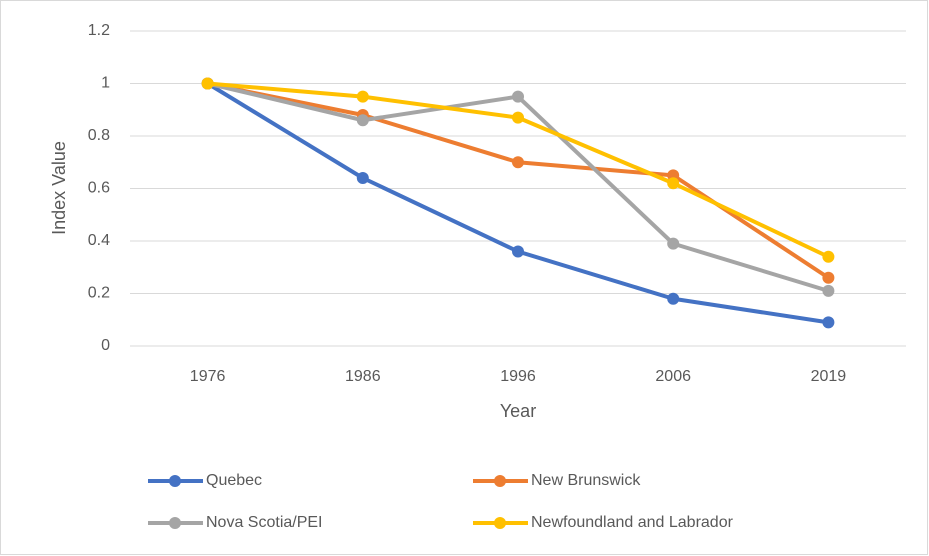 This screenshot has height=556, width=929. What do you see at coordinates (105, 345) in the screenshot?
I see `y-tick-label: 0` at bounding box center [105, 345].